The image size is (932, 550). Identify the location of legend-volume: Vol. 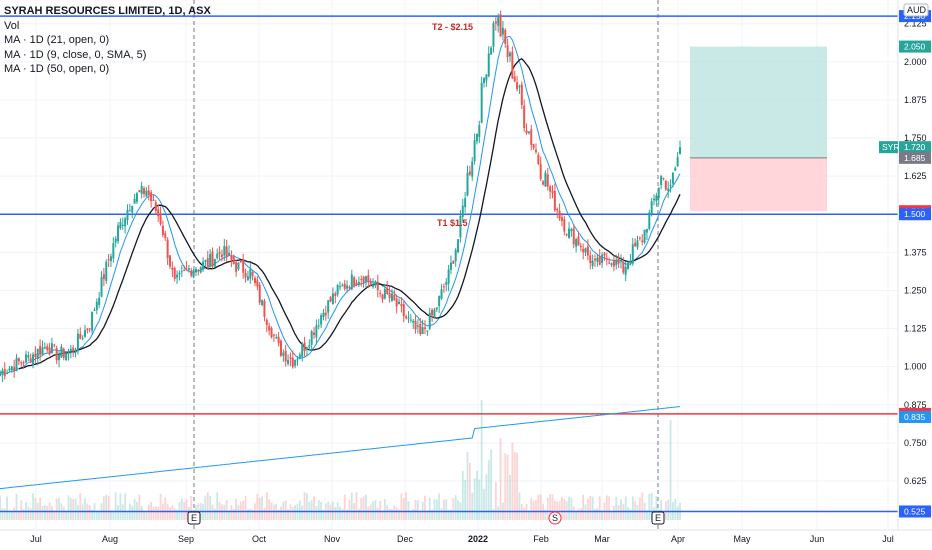
(12, 25).